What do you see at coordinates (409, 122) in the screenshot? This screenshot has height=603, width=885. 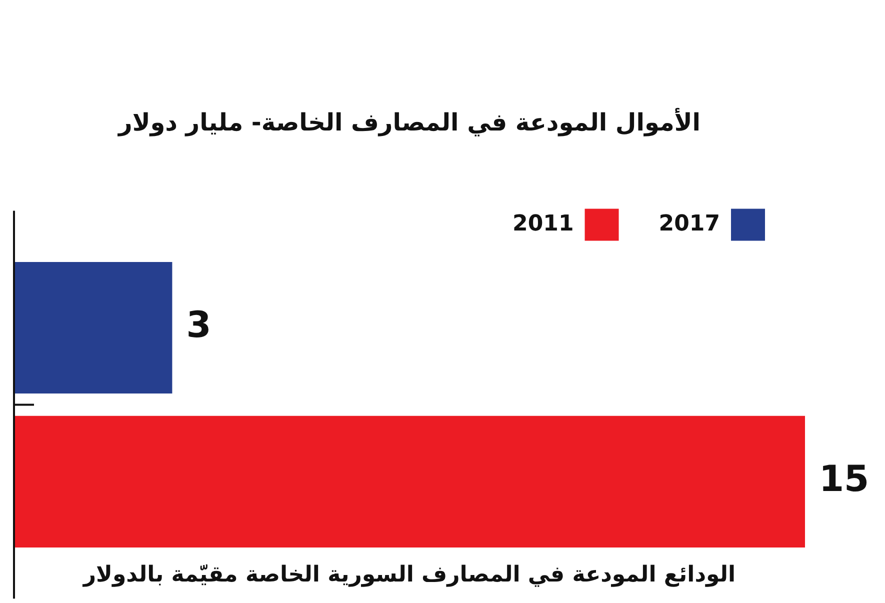 I see `chart-title: الأموال المودعة في المصارف الخاصة- مليار دولار` at bounding box center [409, 122].